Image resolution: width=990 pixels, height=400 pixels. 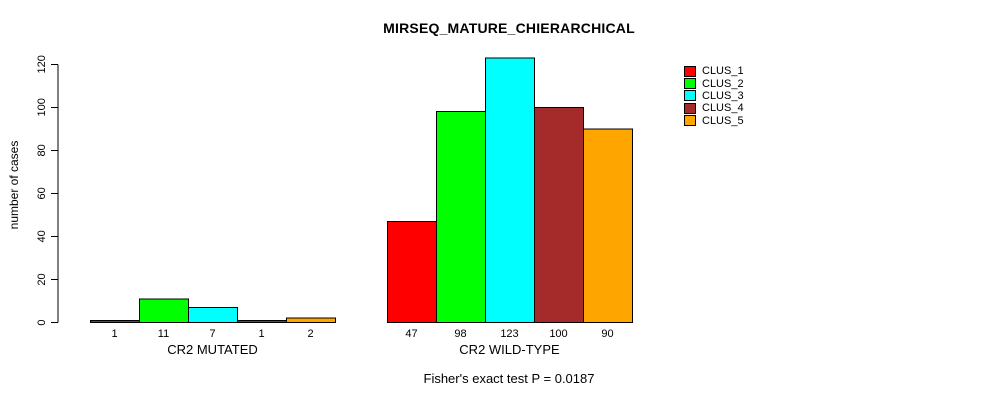 I want to click on y-tick-label-120: 120, so click(x=42, y=64).